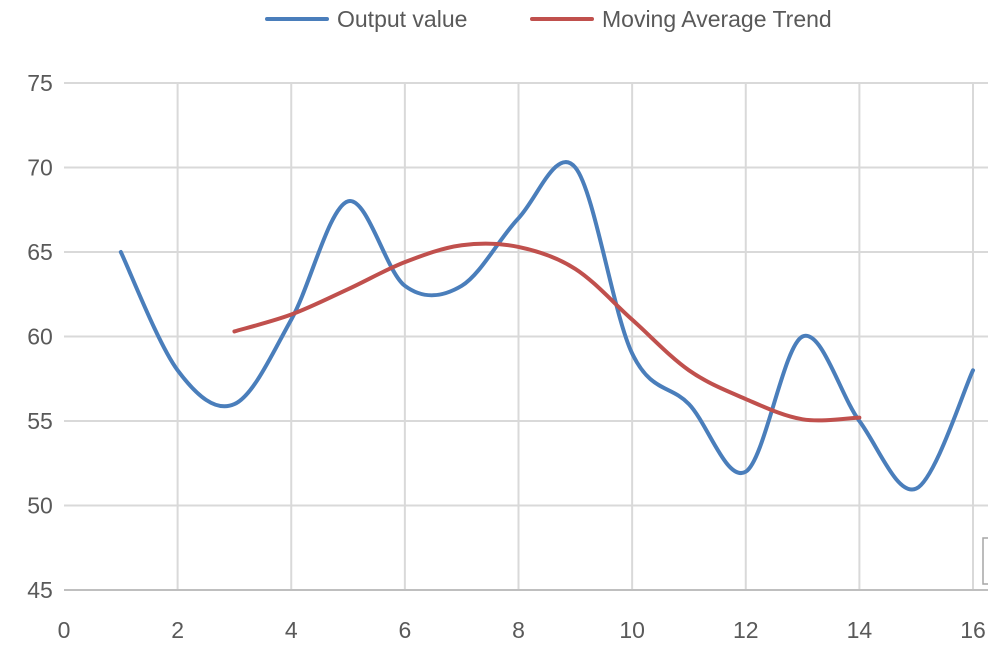  Describe the element at coordinates (40, 590) in the screenshot. I see `y-tick-label: 45` at that location.